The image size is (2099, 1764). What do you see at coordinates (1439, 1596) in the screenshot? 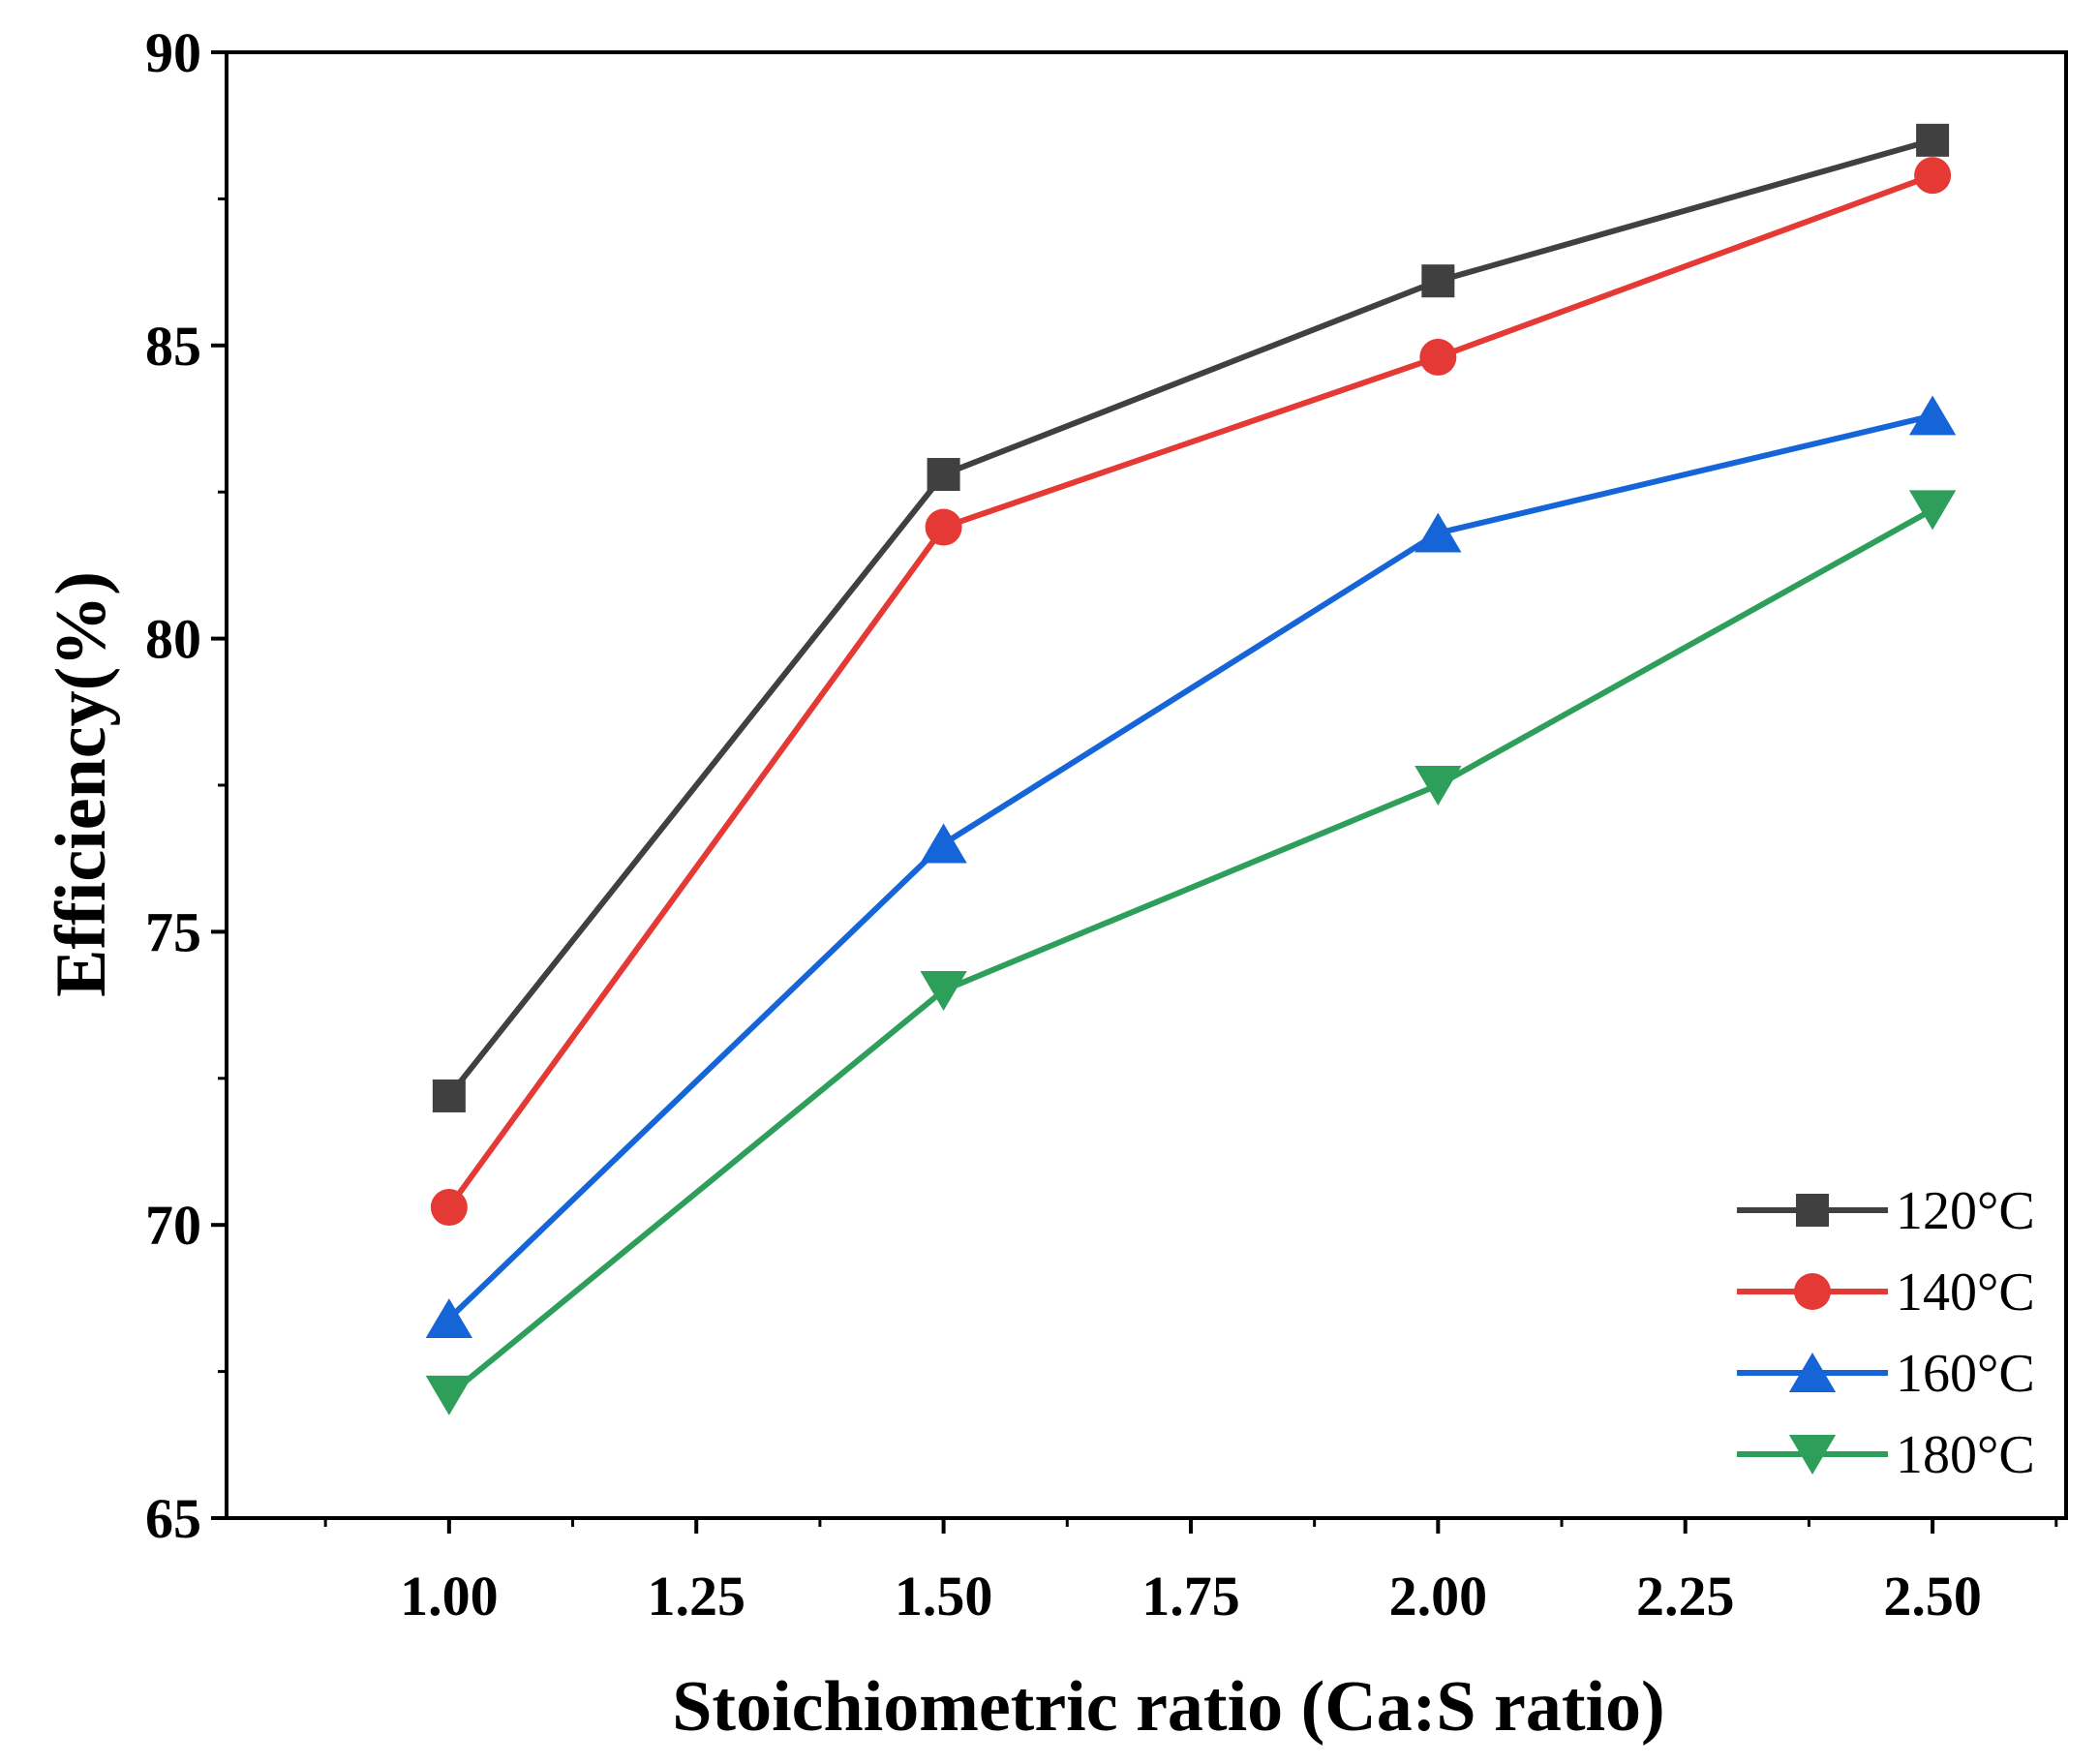
I see `x-tick-label: 2.00` at bounding box center [1439, 1596].